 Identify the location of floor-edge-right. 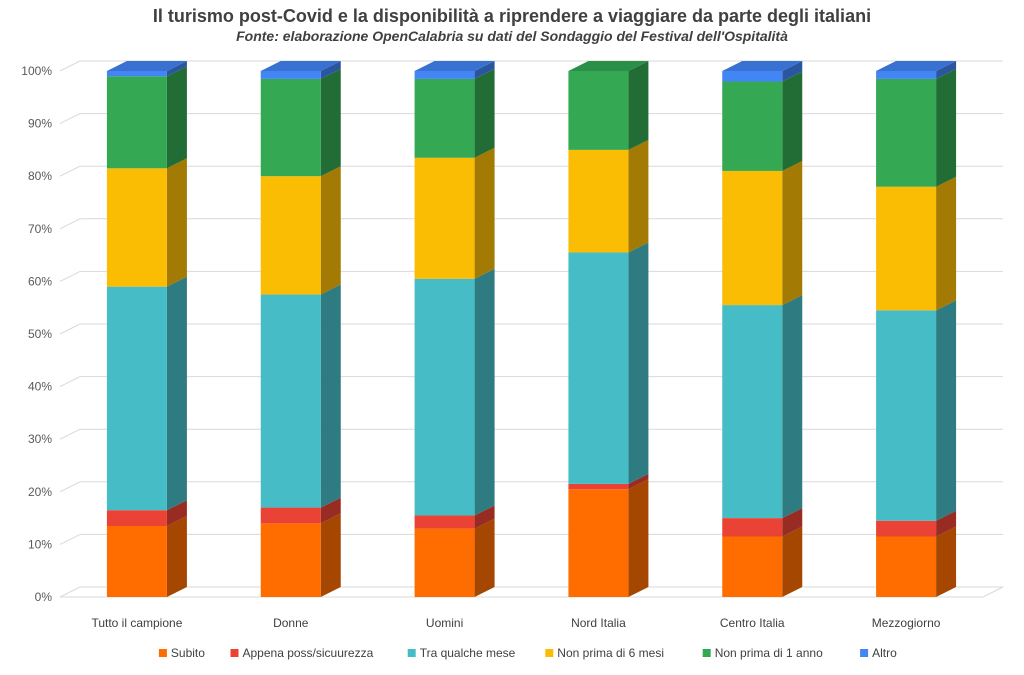
(993, 592).